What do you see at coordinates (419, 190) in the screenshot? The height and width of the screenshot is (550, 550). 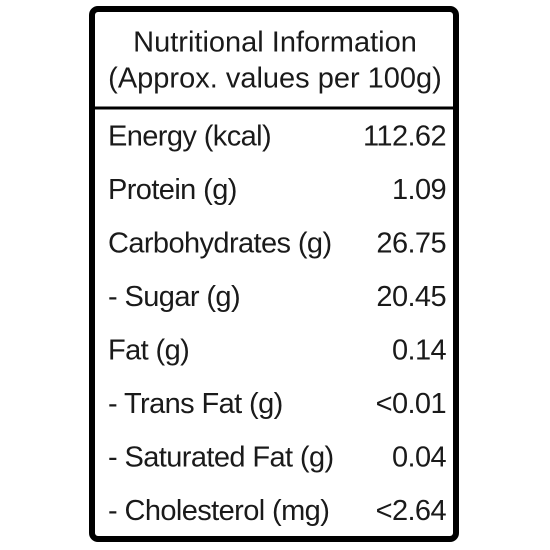 I see `nutrient-value: 1.09` at bounding box center [419, 190].